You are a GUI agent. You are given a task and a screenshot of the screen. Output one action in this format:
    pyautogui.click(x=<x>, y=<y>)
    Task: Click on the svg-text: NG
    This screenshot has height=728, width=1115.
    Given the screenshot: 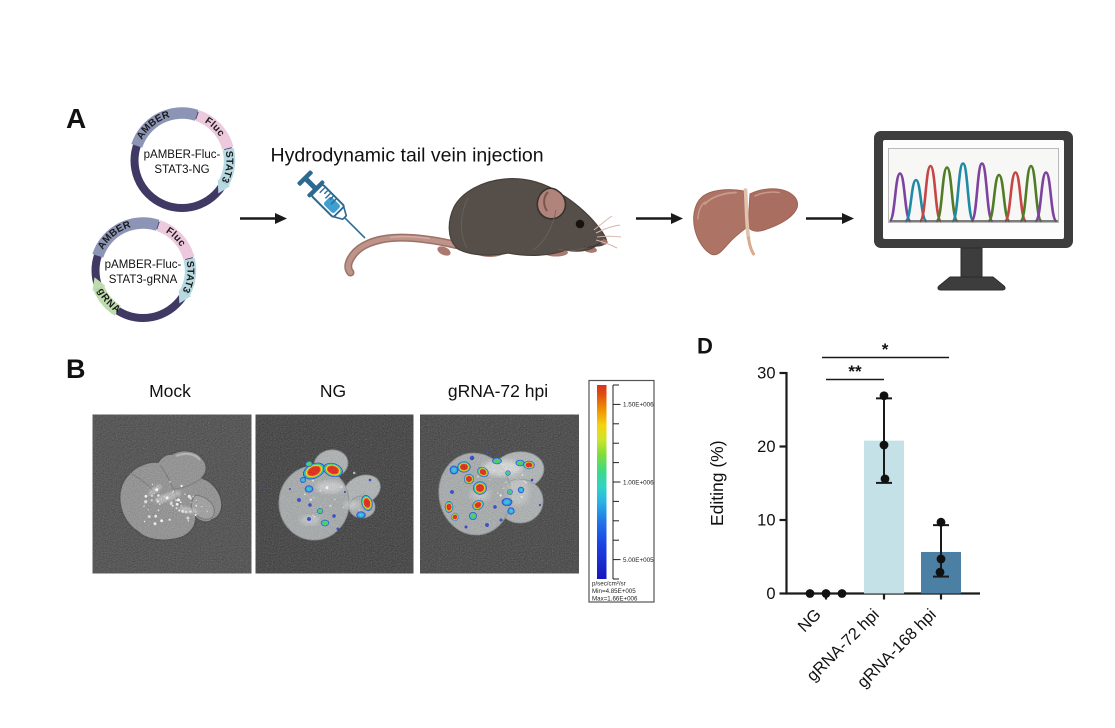 What is the action you would take?
    pyautogui.click(x=333, y=391)
    